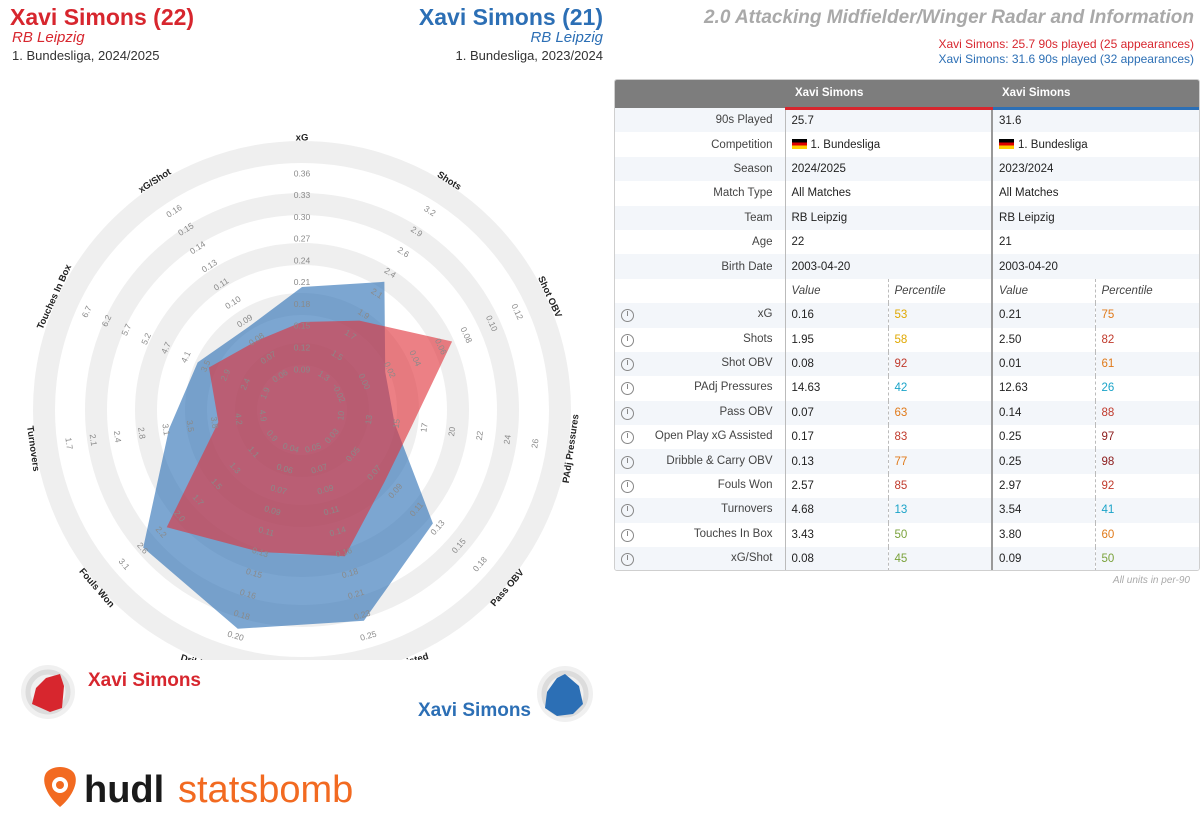  I want to click on subheader-percentile: Percentile, so click(940, 291).